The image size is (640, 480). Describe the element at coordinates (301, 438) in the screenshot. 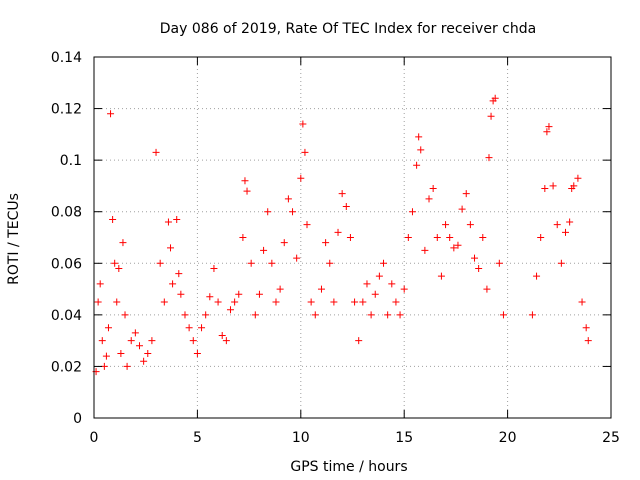

I see `x-tick-label: 10` at that location.